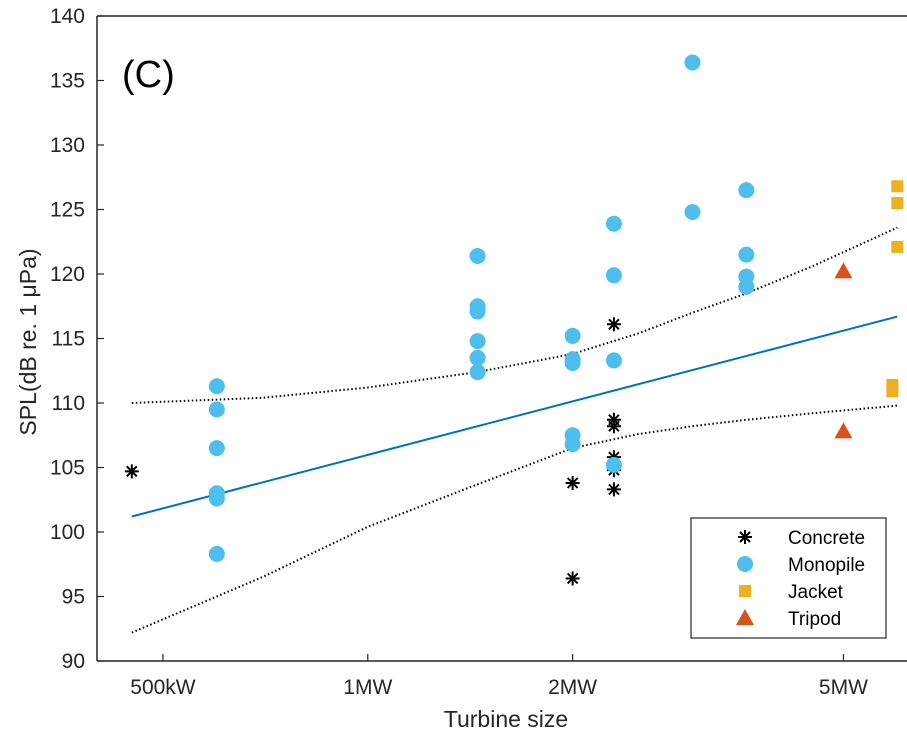 This screenshot has width=907, height=737. Describe the element at coordinates (67, 468) in the screenshot. I see `y-tick-label: 105` at that location.